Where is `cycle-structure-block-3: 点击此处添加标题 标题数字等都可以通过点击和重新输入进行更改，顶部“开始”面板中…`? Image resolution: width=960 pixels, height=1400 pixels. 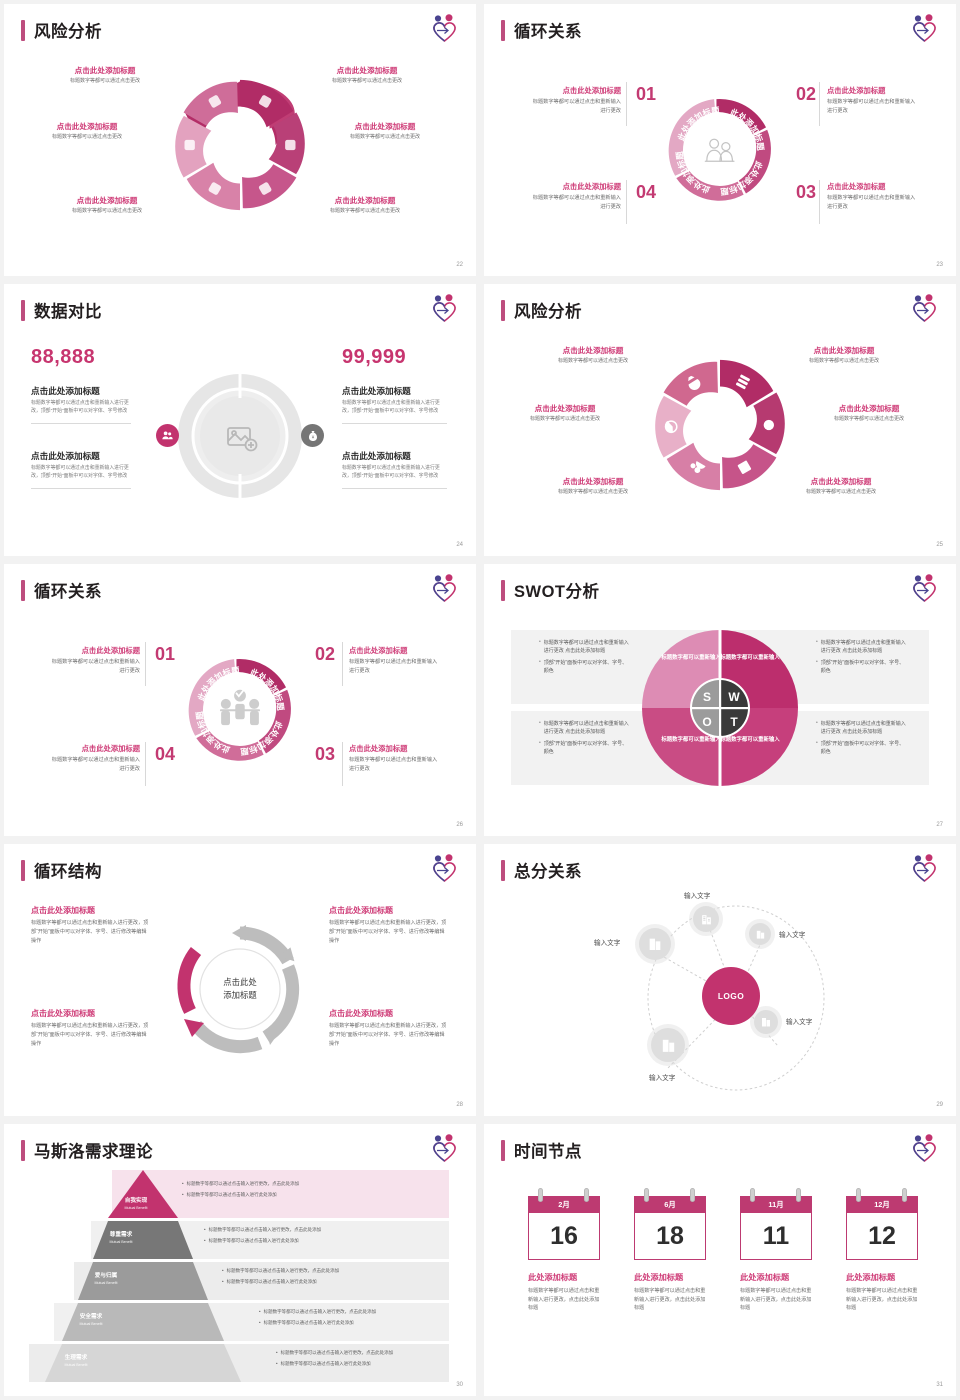
cycle-structure-block-3: 点击此处添加标题 标题数字等都可以通过点击和重新输入进行更改，顶部“开始”面板中… is located at coordinates (388, 1028).